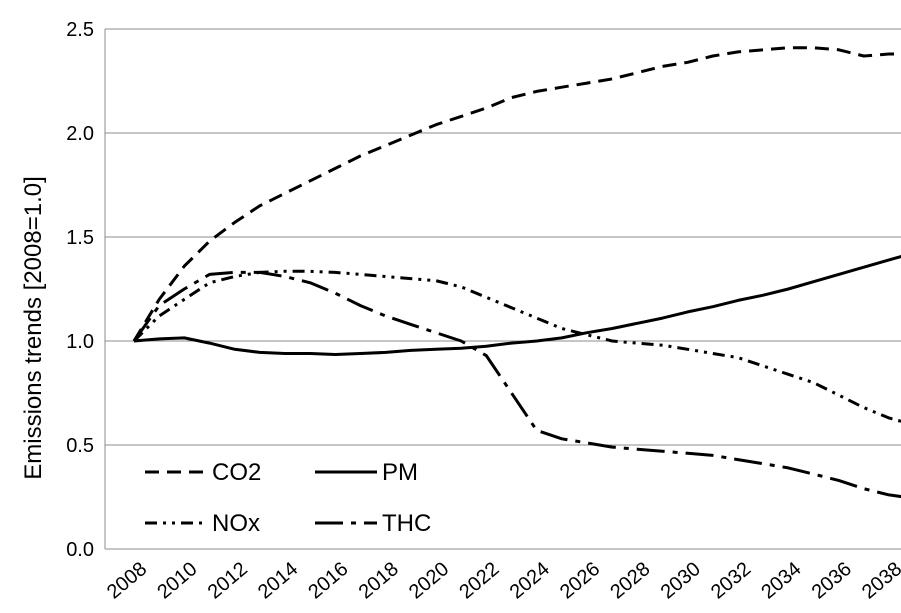 This screenshot has width=901, height=613. I want to click on x-tick-label: 2030, so click(681, 580).